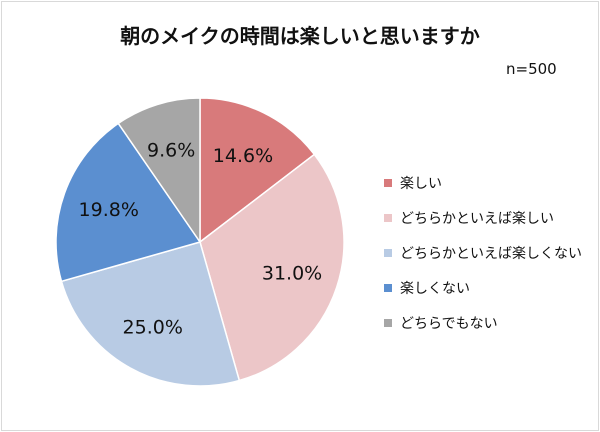 The image size is (600, 432). I want to click on data-label: 19.8%, so click(109, 210).